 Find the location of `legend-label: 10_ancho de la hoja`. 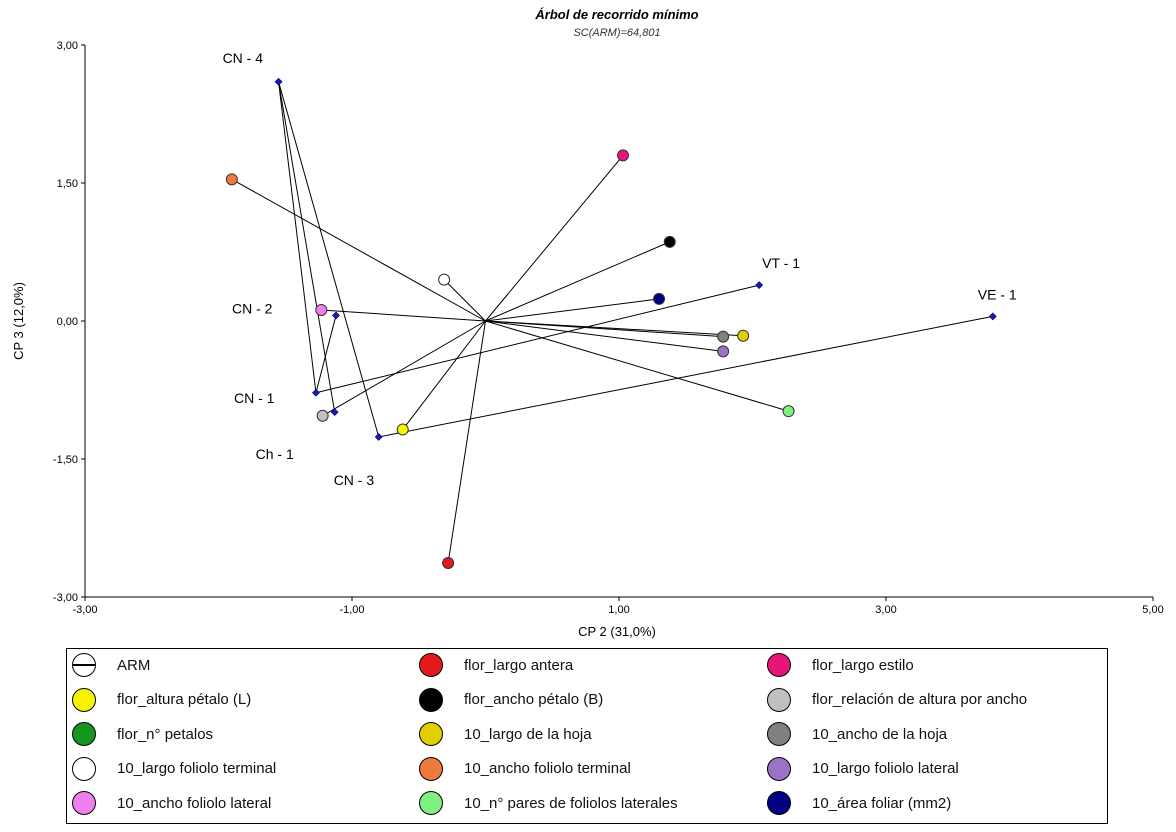

legend-label: 10_ancho de la hoja is located at coordinates (880, 734).